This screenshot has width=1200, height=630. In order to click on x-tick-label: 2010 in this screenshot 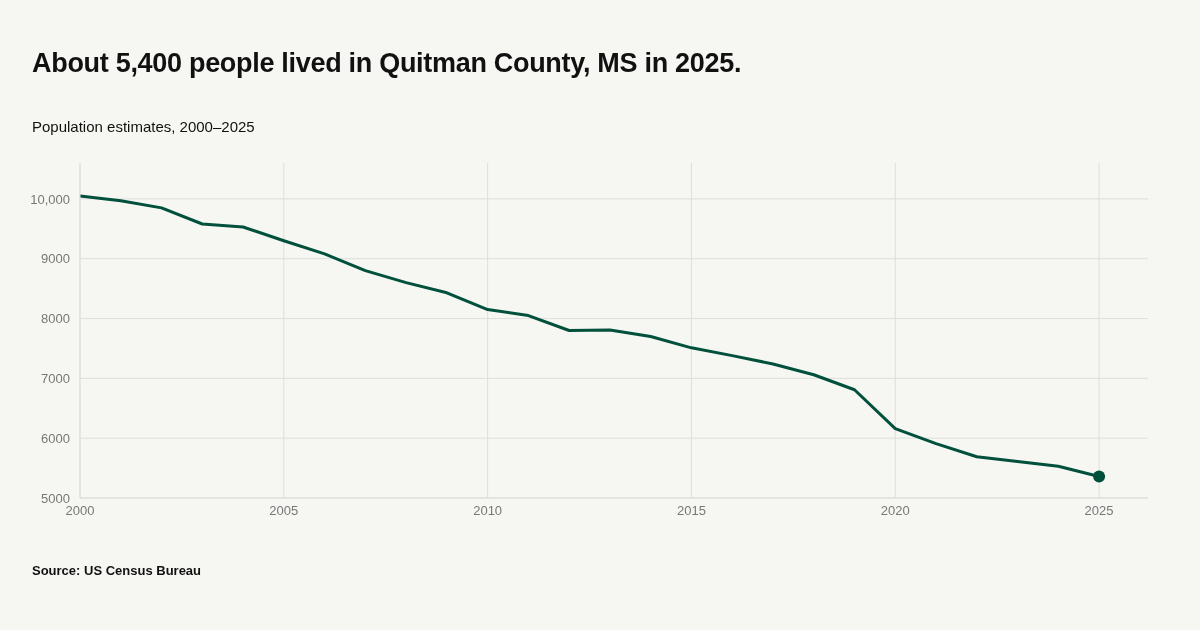, I will do `click(488, 511)`.